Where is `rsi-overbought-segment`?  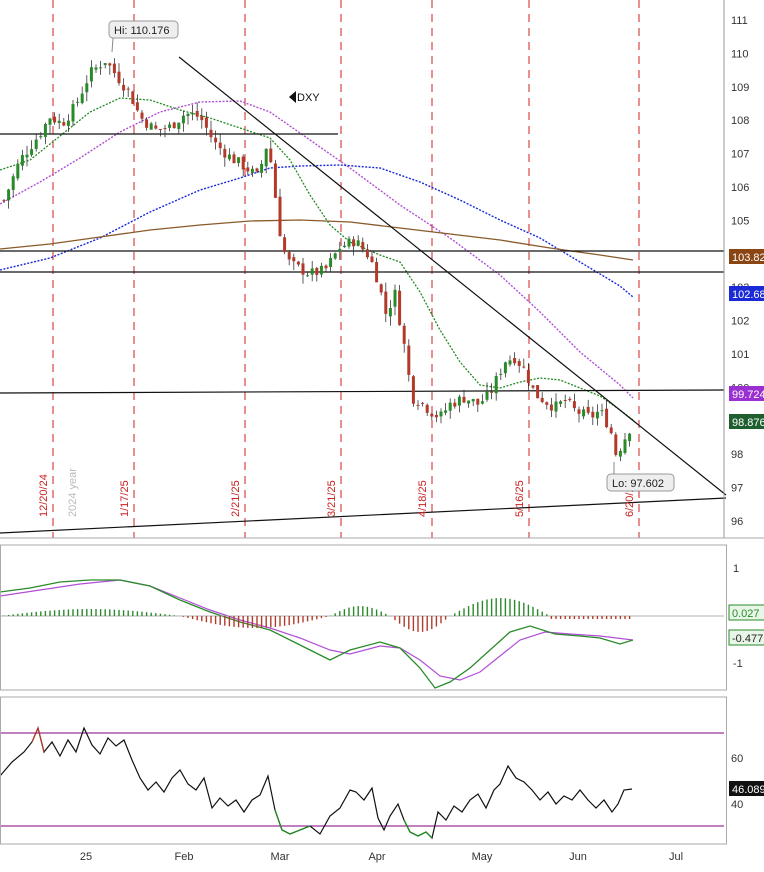
rsi-overbought-segment is located at coordinates (38, 739).